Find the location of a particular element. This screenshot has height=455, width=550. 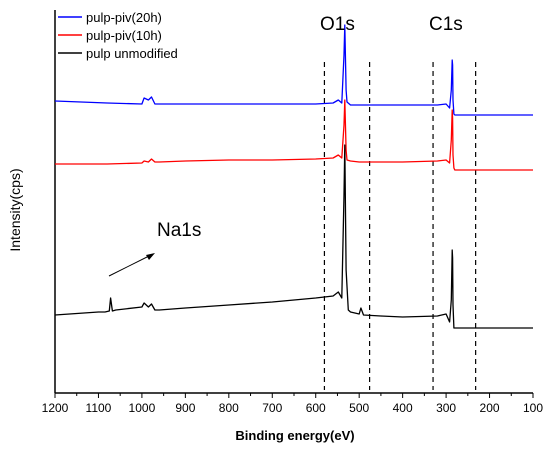

peak-label-o1s: O1s is located at coordinates (337, 24).